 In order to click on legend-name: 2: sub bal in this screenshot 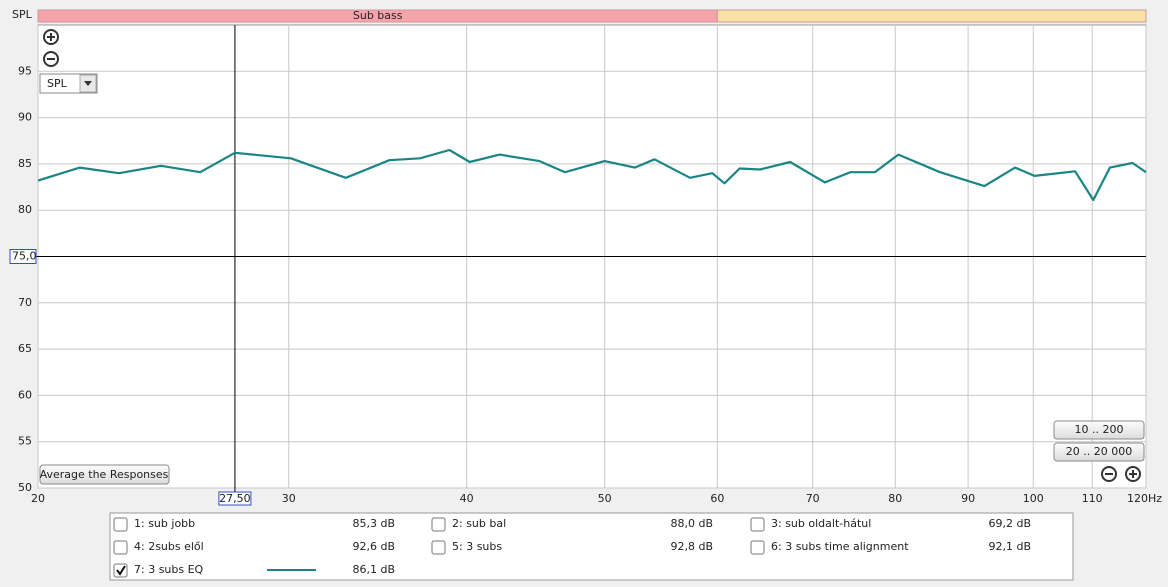, I will do `click(479, 523)`.